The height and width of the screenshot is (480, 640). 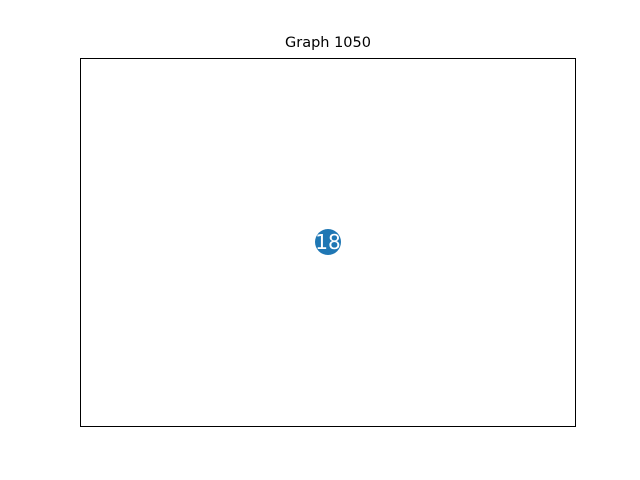 I want to click on node-layer: 18, so click(x=328, y=242).